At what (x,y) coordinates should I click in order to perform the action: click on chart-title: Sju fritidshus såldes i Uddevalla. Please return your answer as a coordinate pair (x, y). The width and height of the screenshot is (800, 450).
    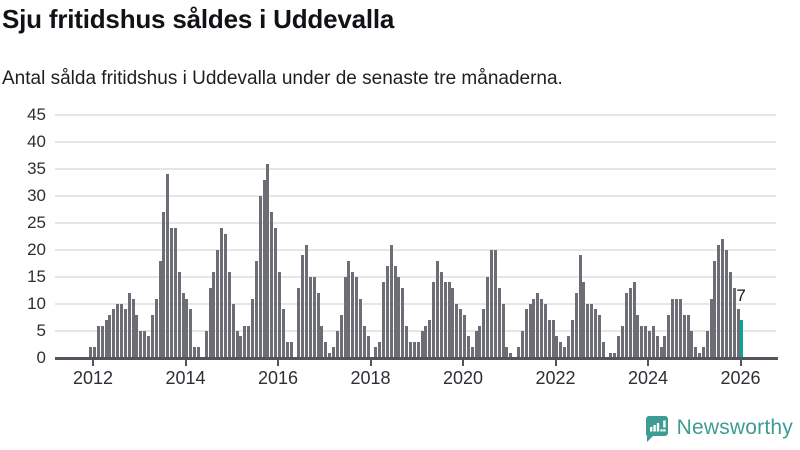
    Looking at the image, I should click on (198, 19).